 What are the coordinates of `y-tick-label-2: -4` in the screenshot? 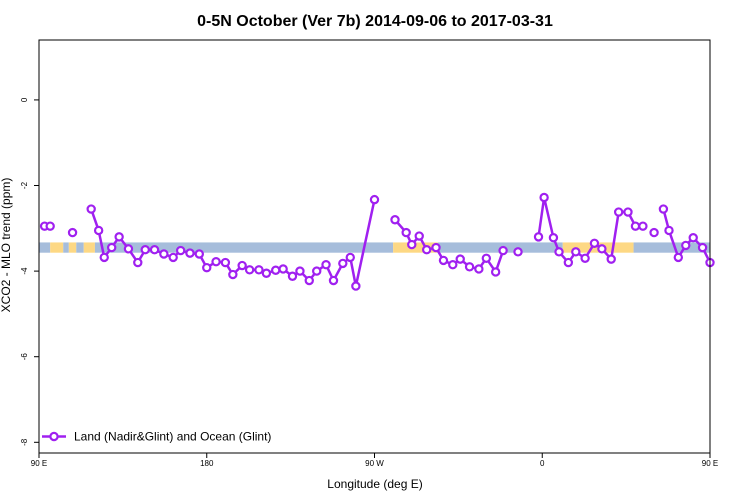 It's located at (24, 271).